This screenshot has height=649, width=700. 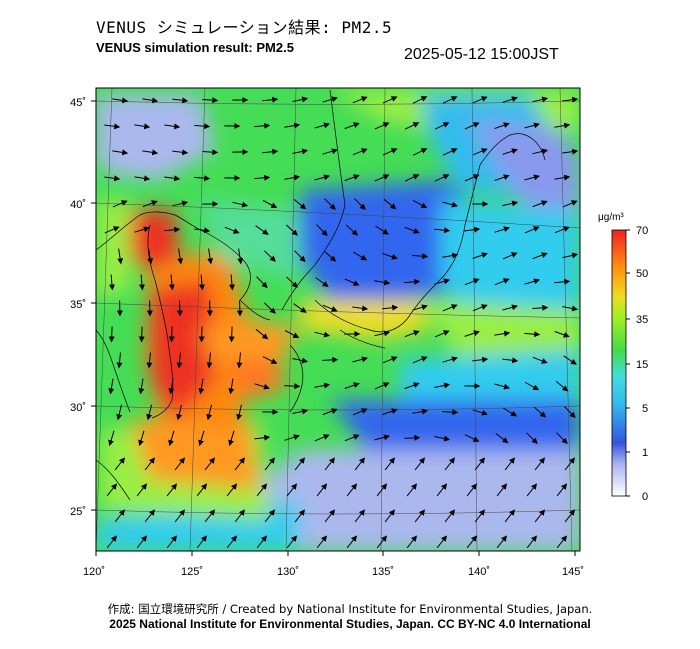 I want to click on colorbar-unit: μg/m³, so click(x=611, y=217).